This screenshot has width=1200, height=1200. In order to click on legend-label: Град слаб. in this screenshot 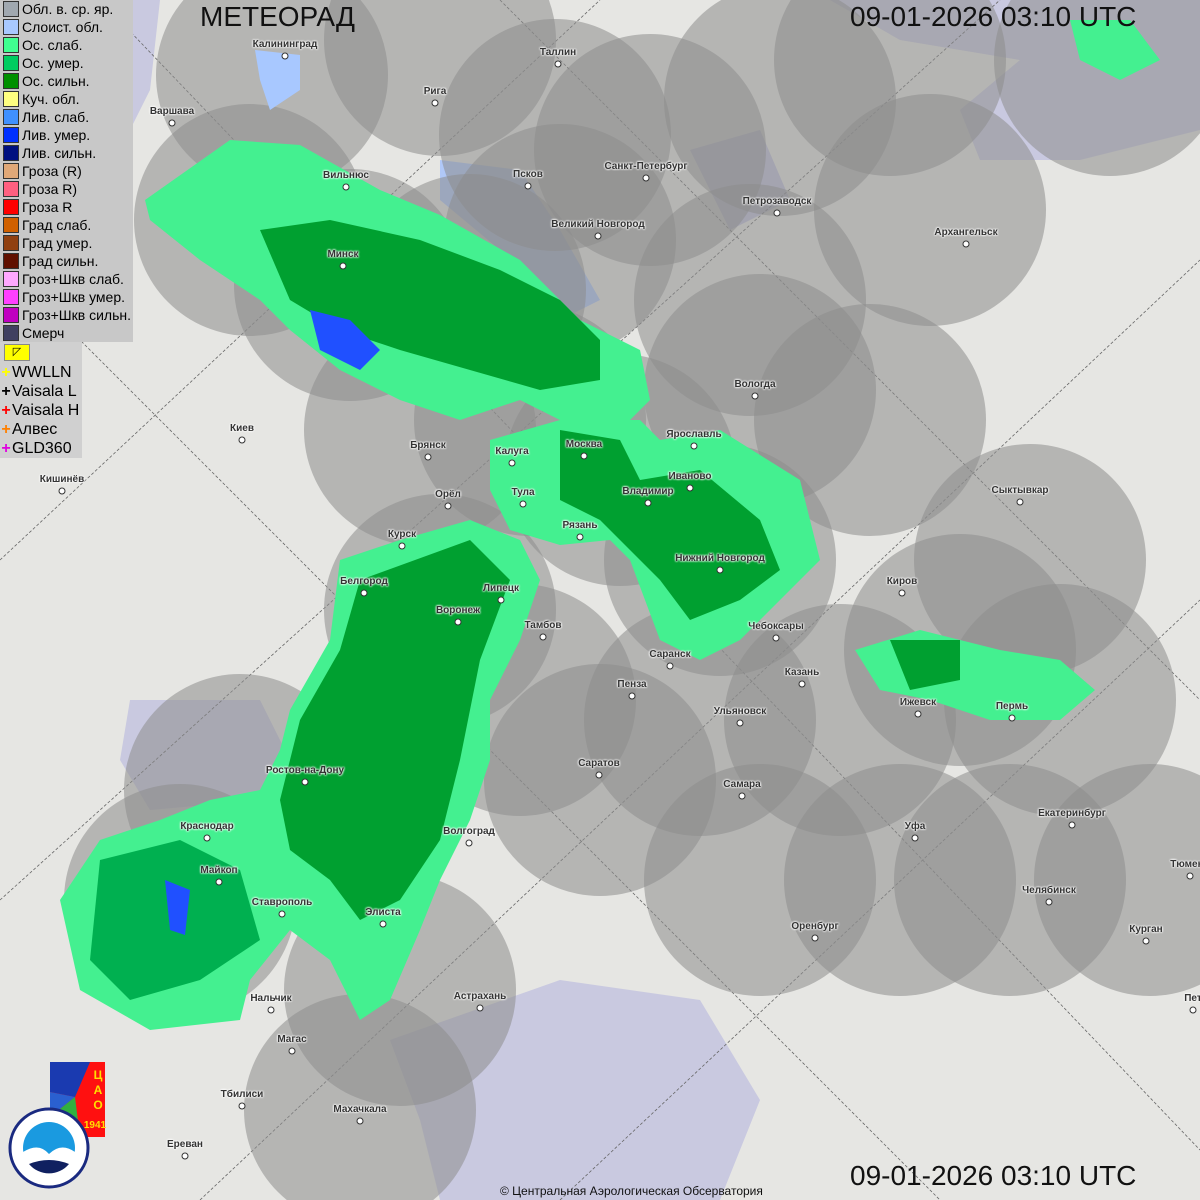, I will do `click(57, 225)`.